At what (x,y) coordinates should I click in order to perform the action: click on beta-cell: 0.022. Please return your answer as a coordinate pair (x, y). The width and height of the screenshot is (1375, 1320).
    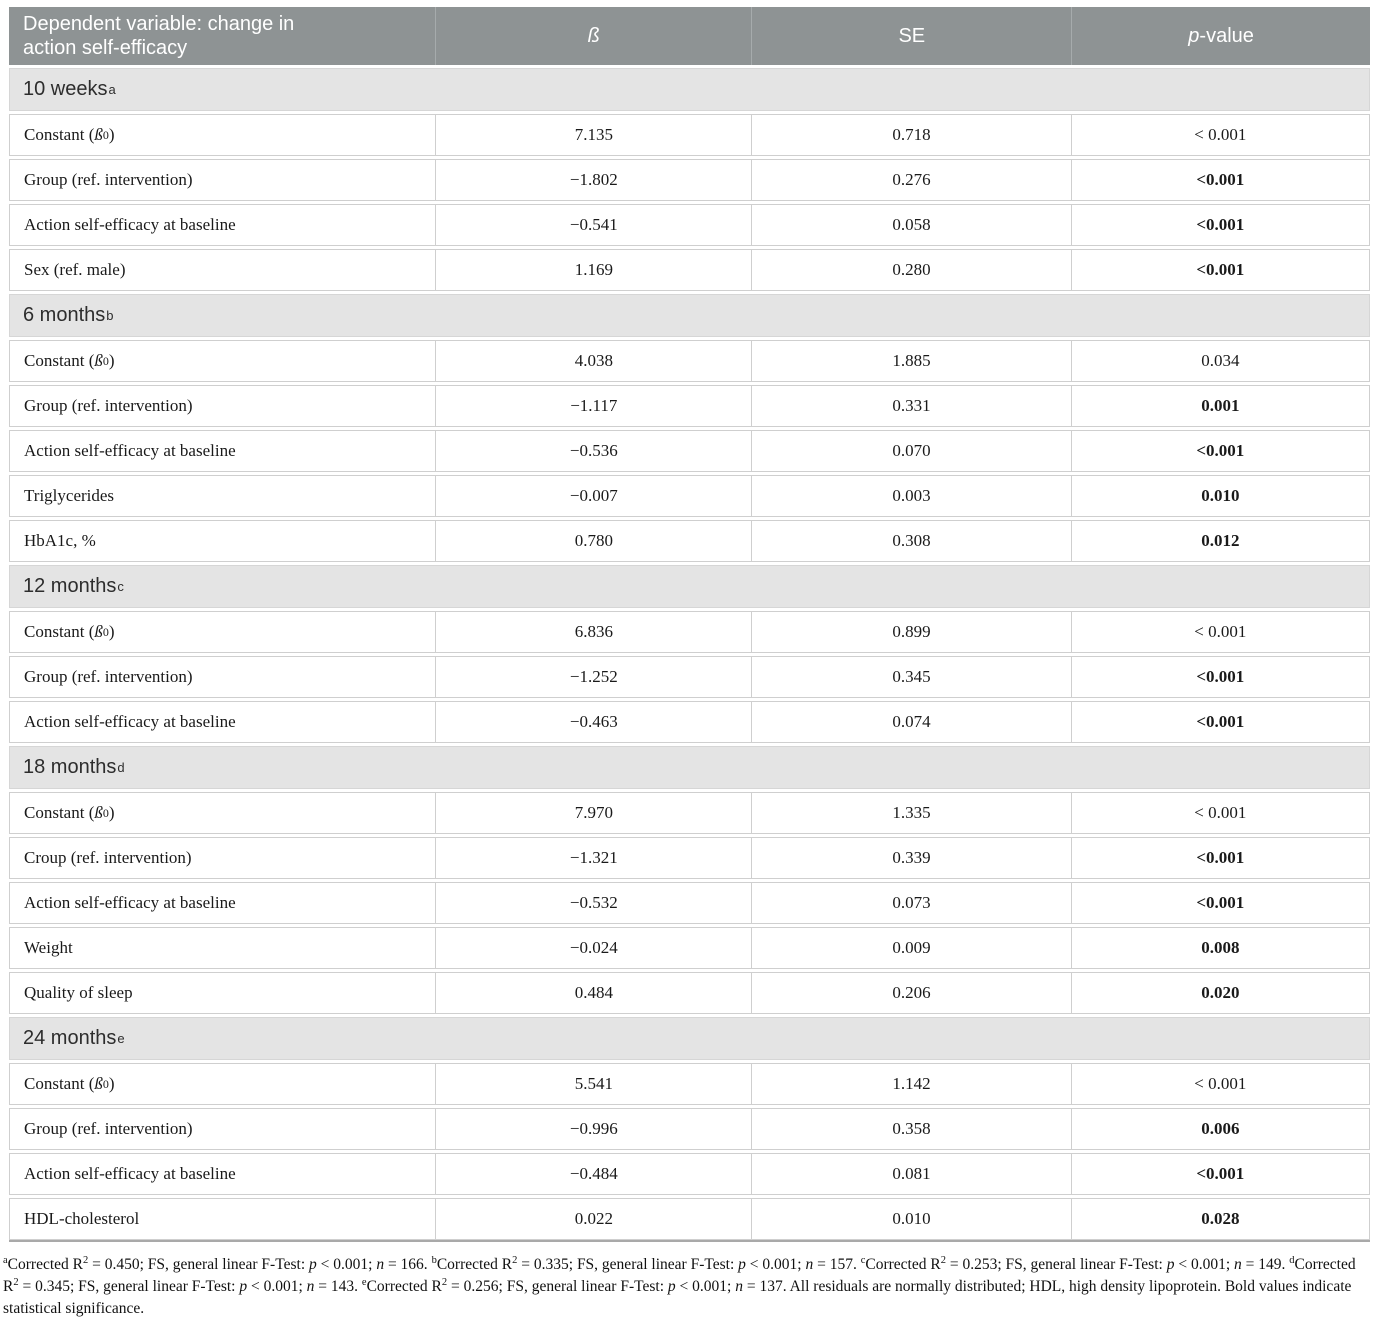
    Looking at the image, I should click on (593, 1219).